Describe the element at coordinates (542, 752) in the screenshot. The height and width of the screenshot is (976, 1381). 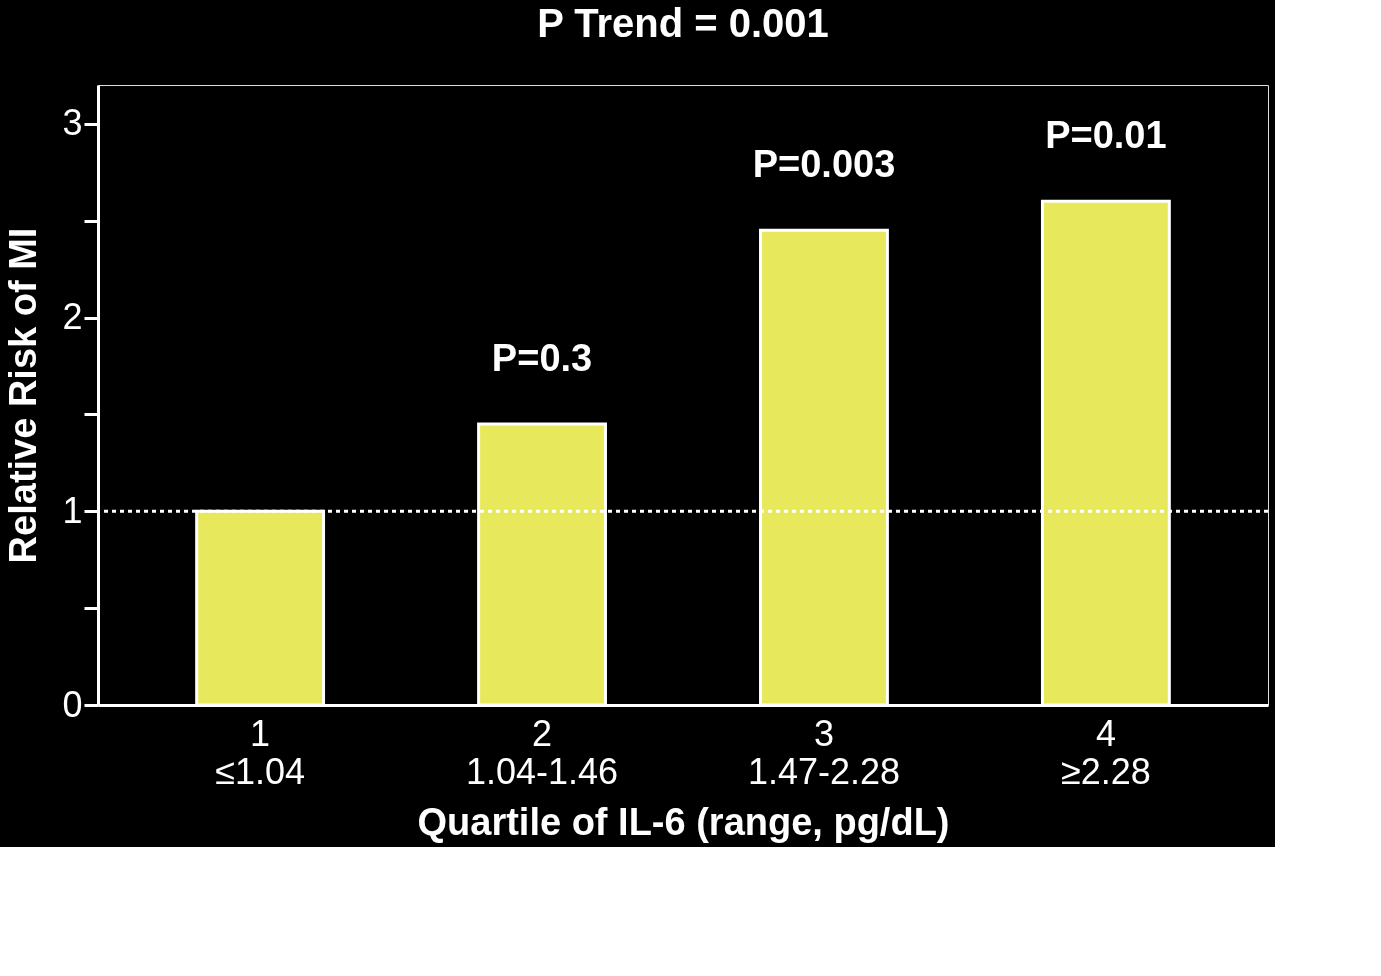
I see `x-tick-label: 2 1.04-1.46` at that location.